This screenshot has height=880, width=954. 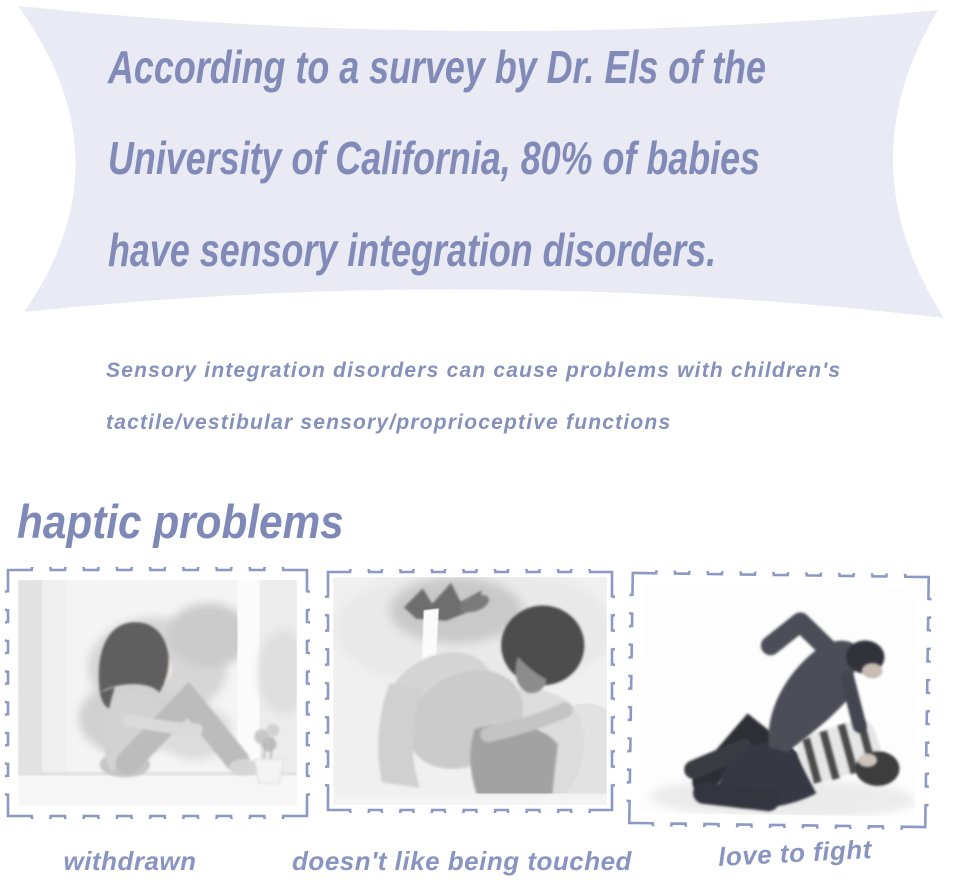 What do you see at coordinates (462, 861) in the screenshot?
I see `caption-doesnt-like-being-touched: doesn't like being touched` at bounding box center [462, 861].